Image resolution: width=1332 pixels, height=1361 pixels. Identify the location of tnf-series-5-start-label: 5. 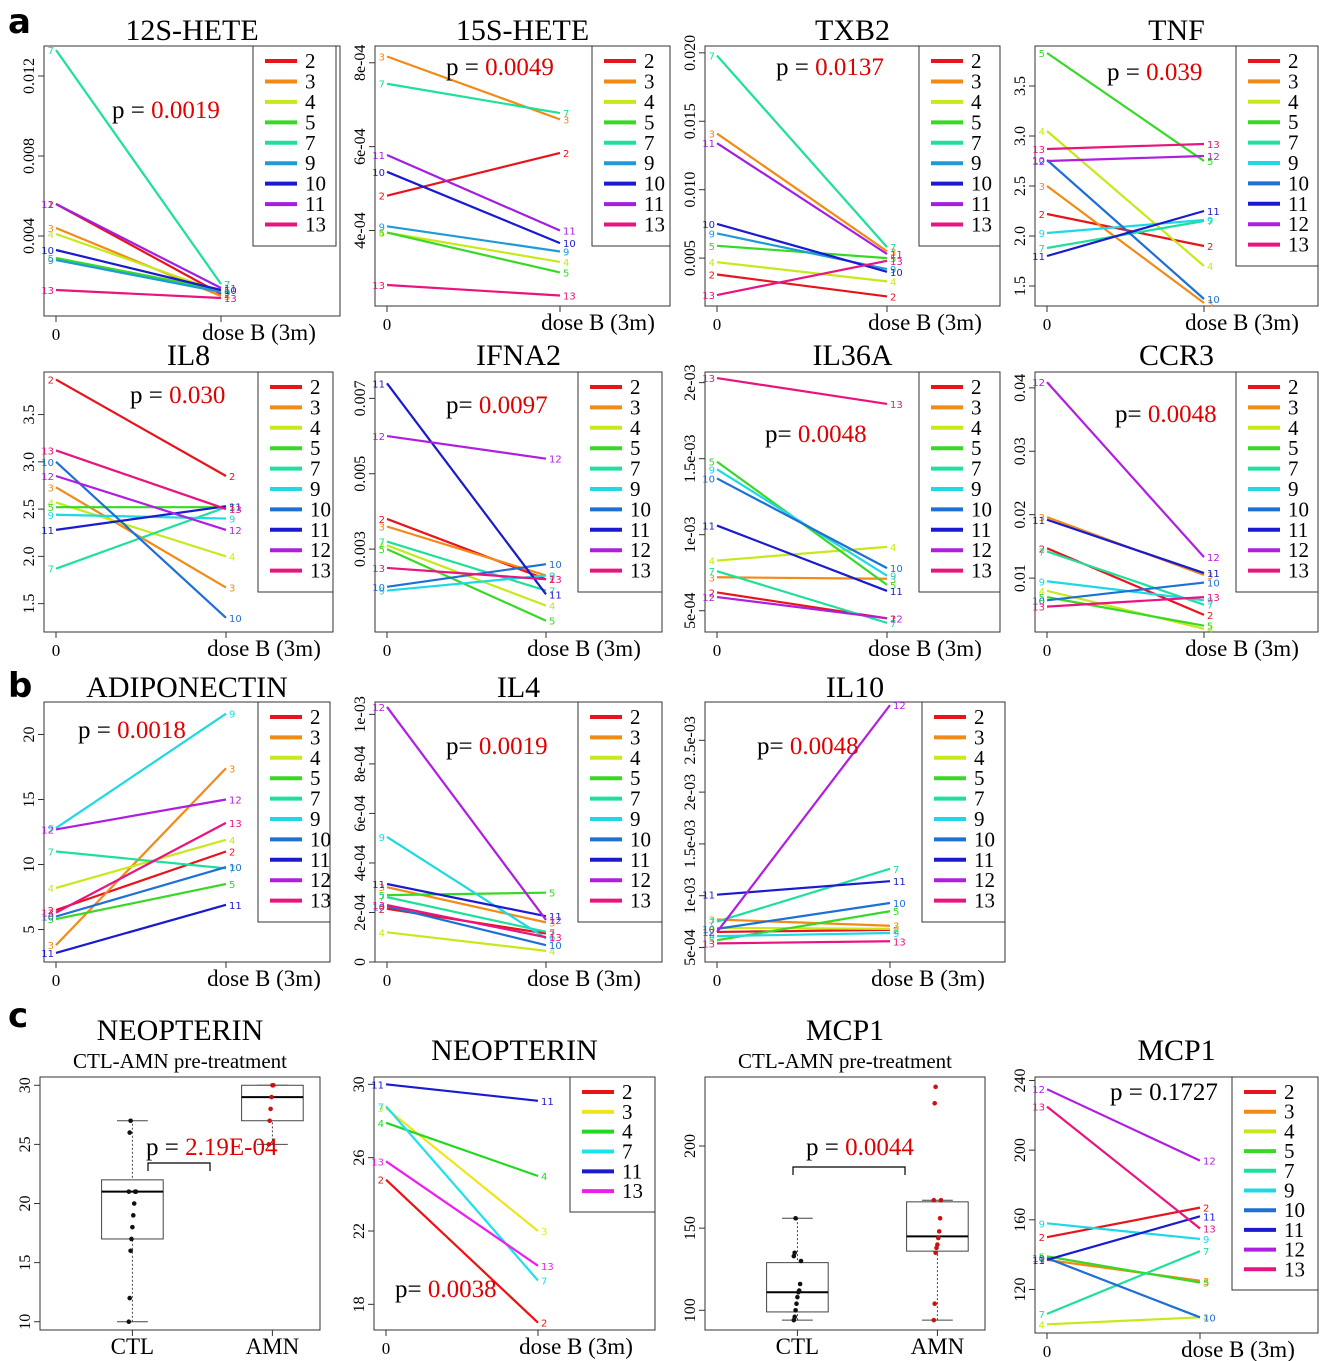
(1042, 54).